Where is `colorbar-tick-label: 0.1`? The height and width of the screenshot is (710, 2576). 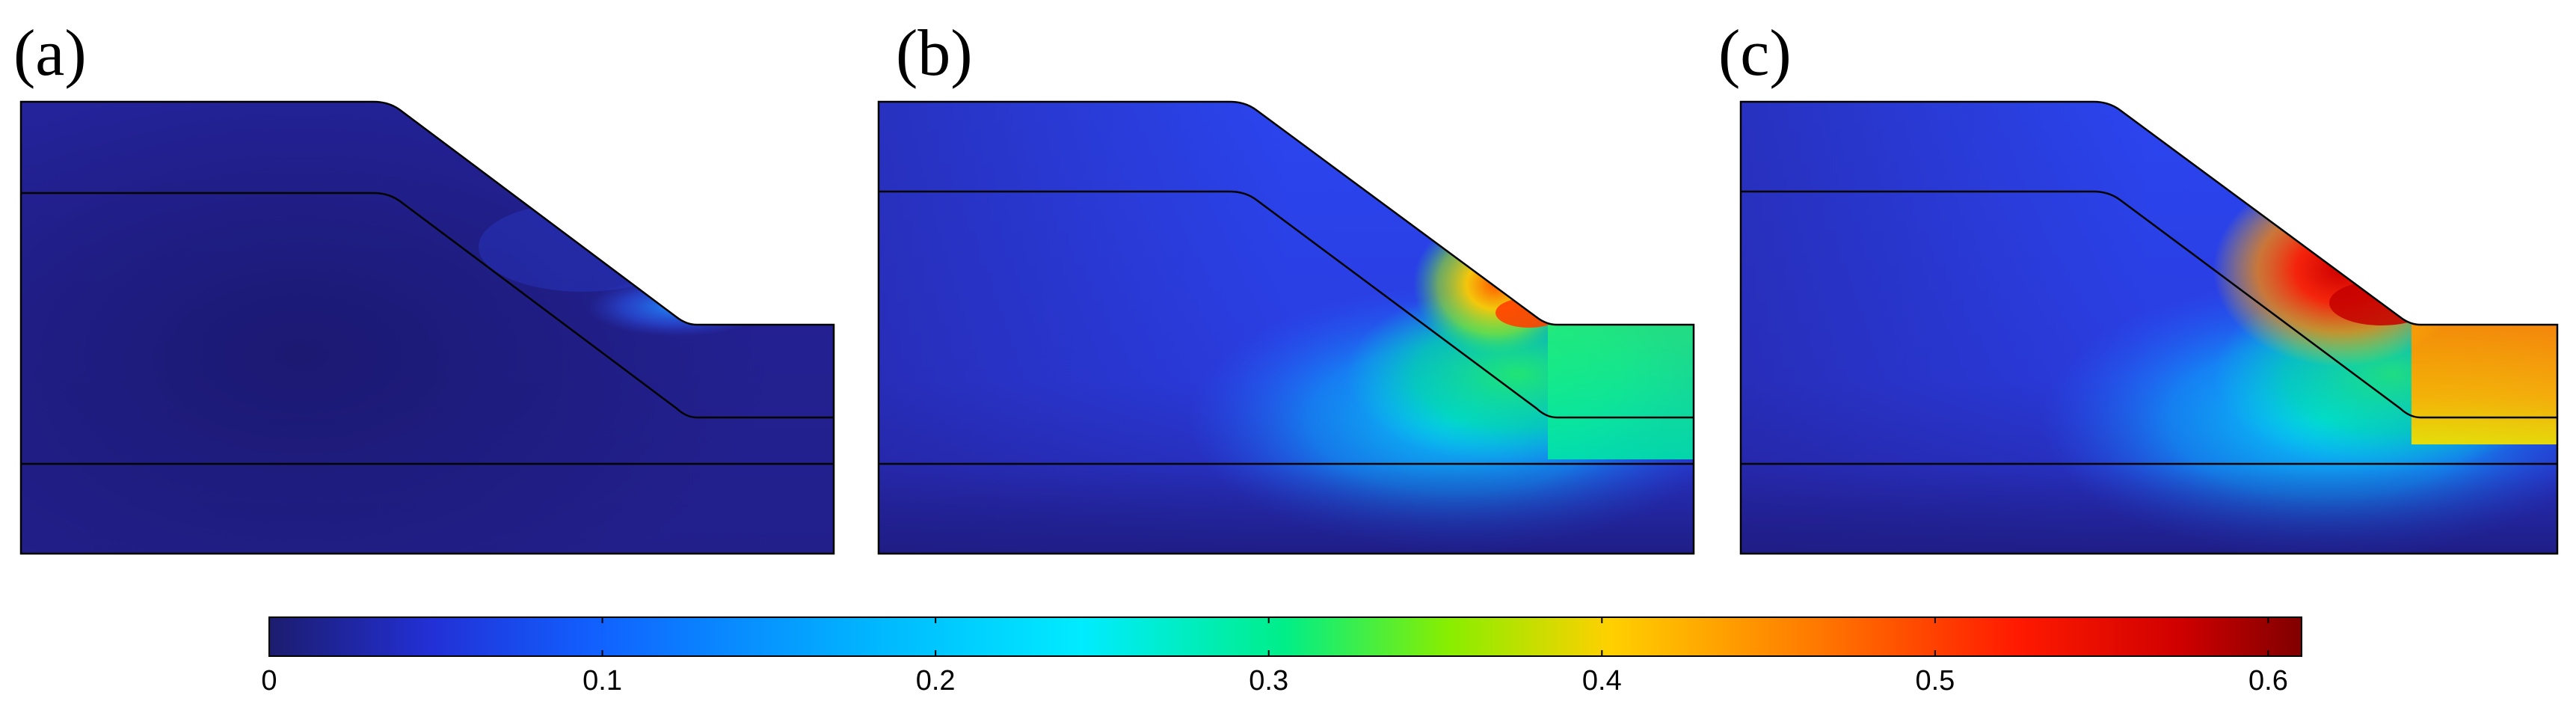 colorbar-tick-label: 0.1 is located at coordinates (602, 681).